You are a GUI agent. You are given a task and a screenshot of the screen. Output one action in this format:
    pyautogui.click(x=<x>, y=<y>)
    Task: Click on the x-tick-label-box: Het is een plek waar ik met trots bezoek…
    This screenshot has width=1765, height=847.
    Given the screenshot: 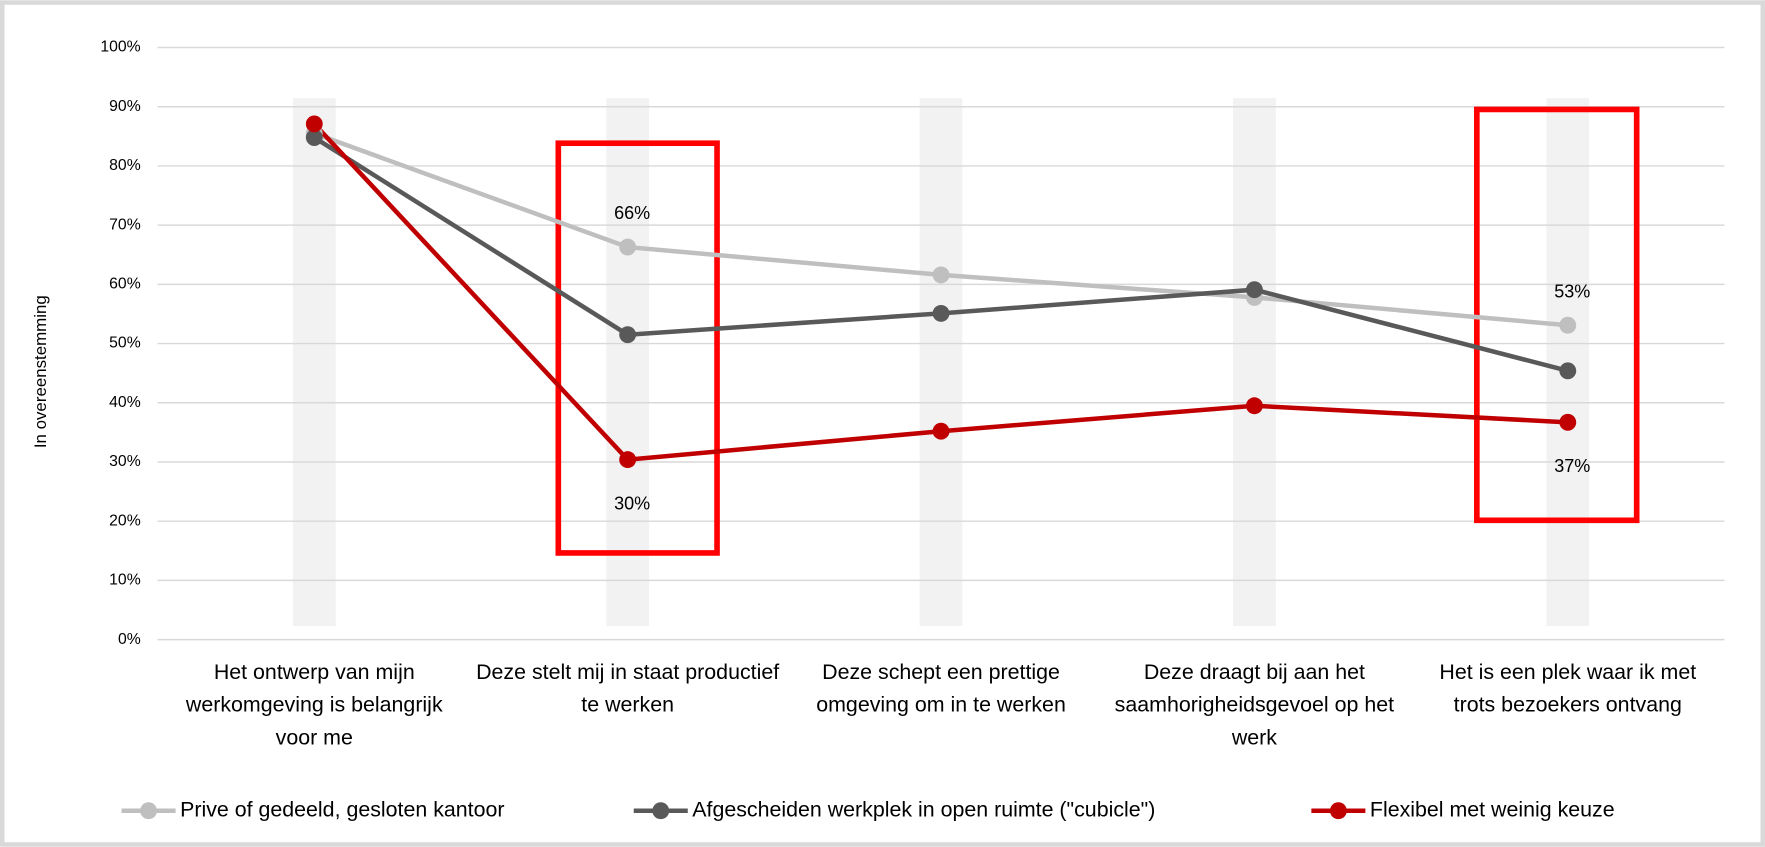 What is the action you would take?
    pyautogui.click(x=1568, y=689)
    